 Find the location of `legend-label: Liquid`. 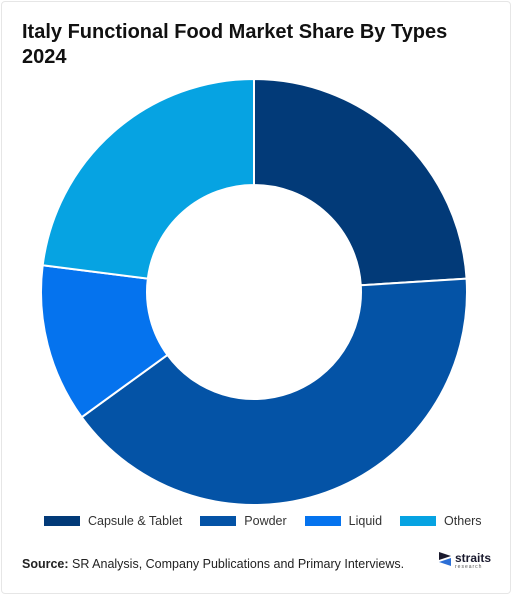

legend-label: Liquid is located at coordinates (365, 521).